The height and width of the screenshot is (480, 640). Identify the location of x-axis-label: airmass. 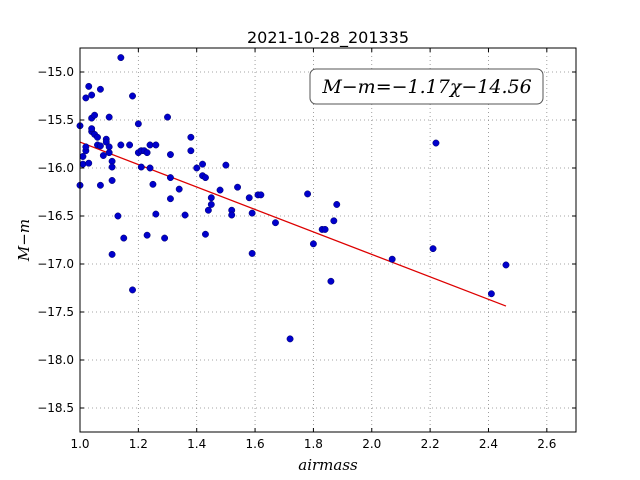
(328, 465).